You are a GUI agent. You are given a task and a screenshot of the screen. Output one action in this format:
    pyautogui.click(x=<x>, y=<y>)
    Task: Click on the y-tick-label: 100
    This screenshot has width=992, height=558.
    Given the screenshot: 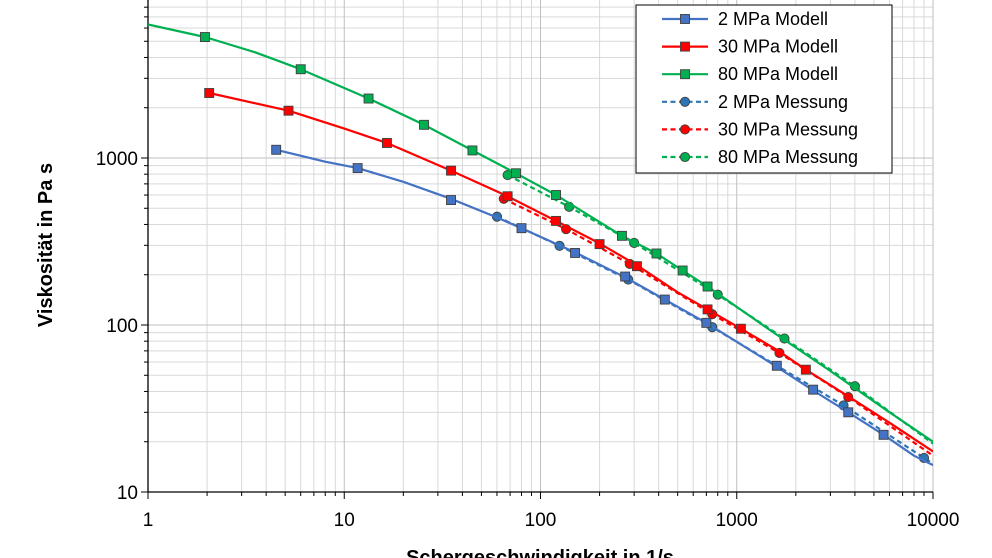 What is the action you would take?
    pyautogui.click(x=122, y=326)
    